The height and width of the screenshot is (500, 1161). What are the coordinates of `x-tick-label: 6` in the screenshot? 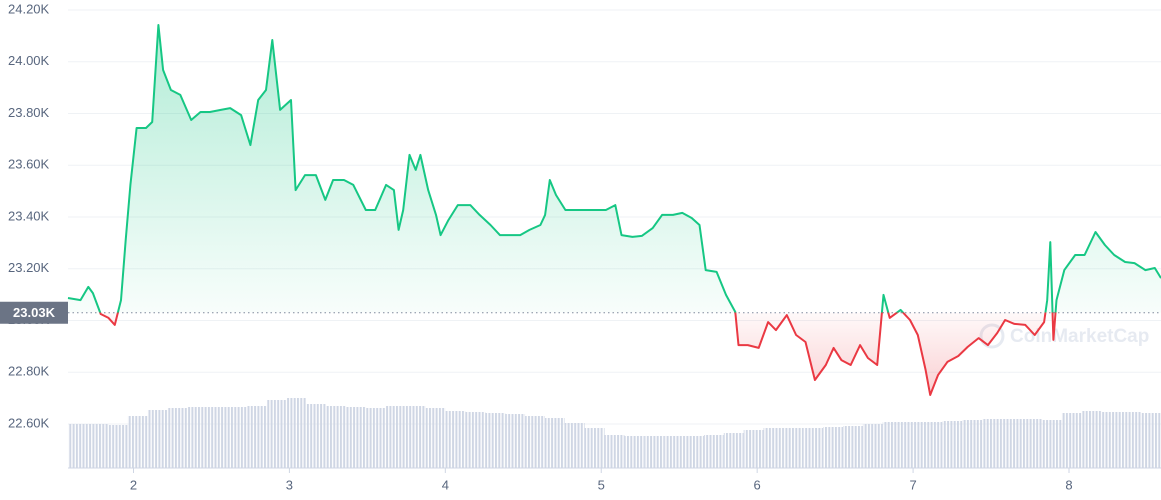 It's located at (757, 484).